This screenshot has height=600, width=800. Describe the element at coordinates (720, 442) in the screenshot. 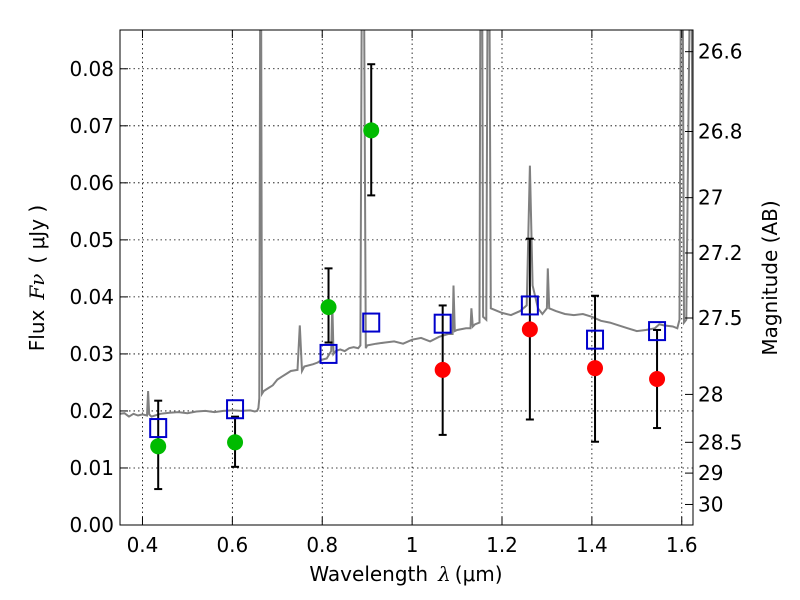

I see `y2-tick-label: 28.5` at that location.